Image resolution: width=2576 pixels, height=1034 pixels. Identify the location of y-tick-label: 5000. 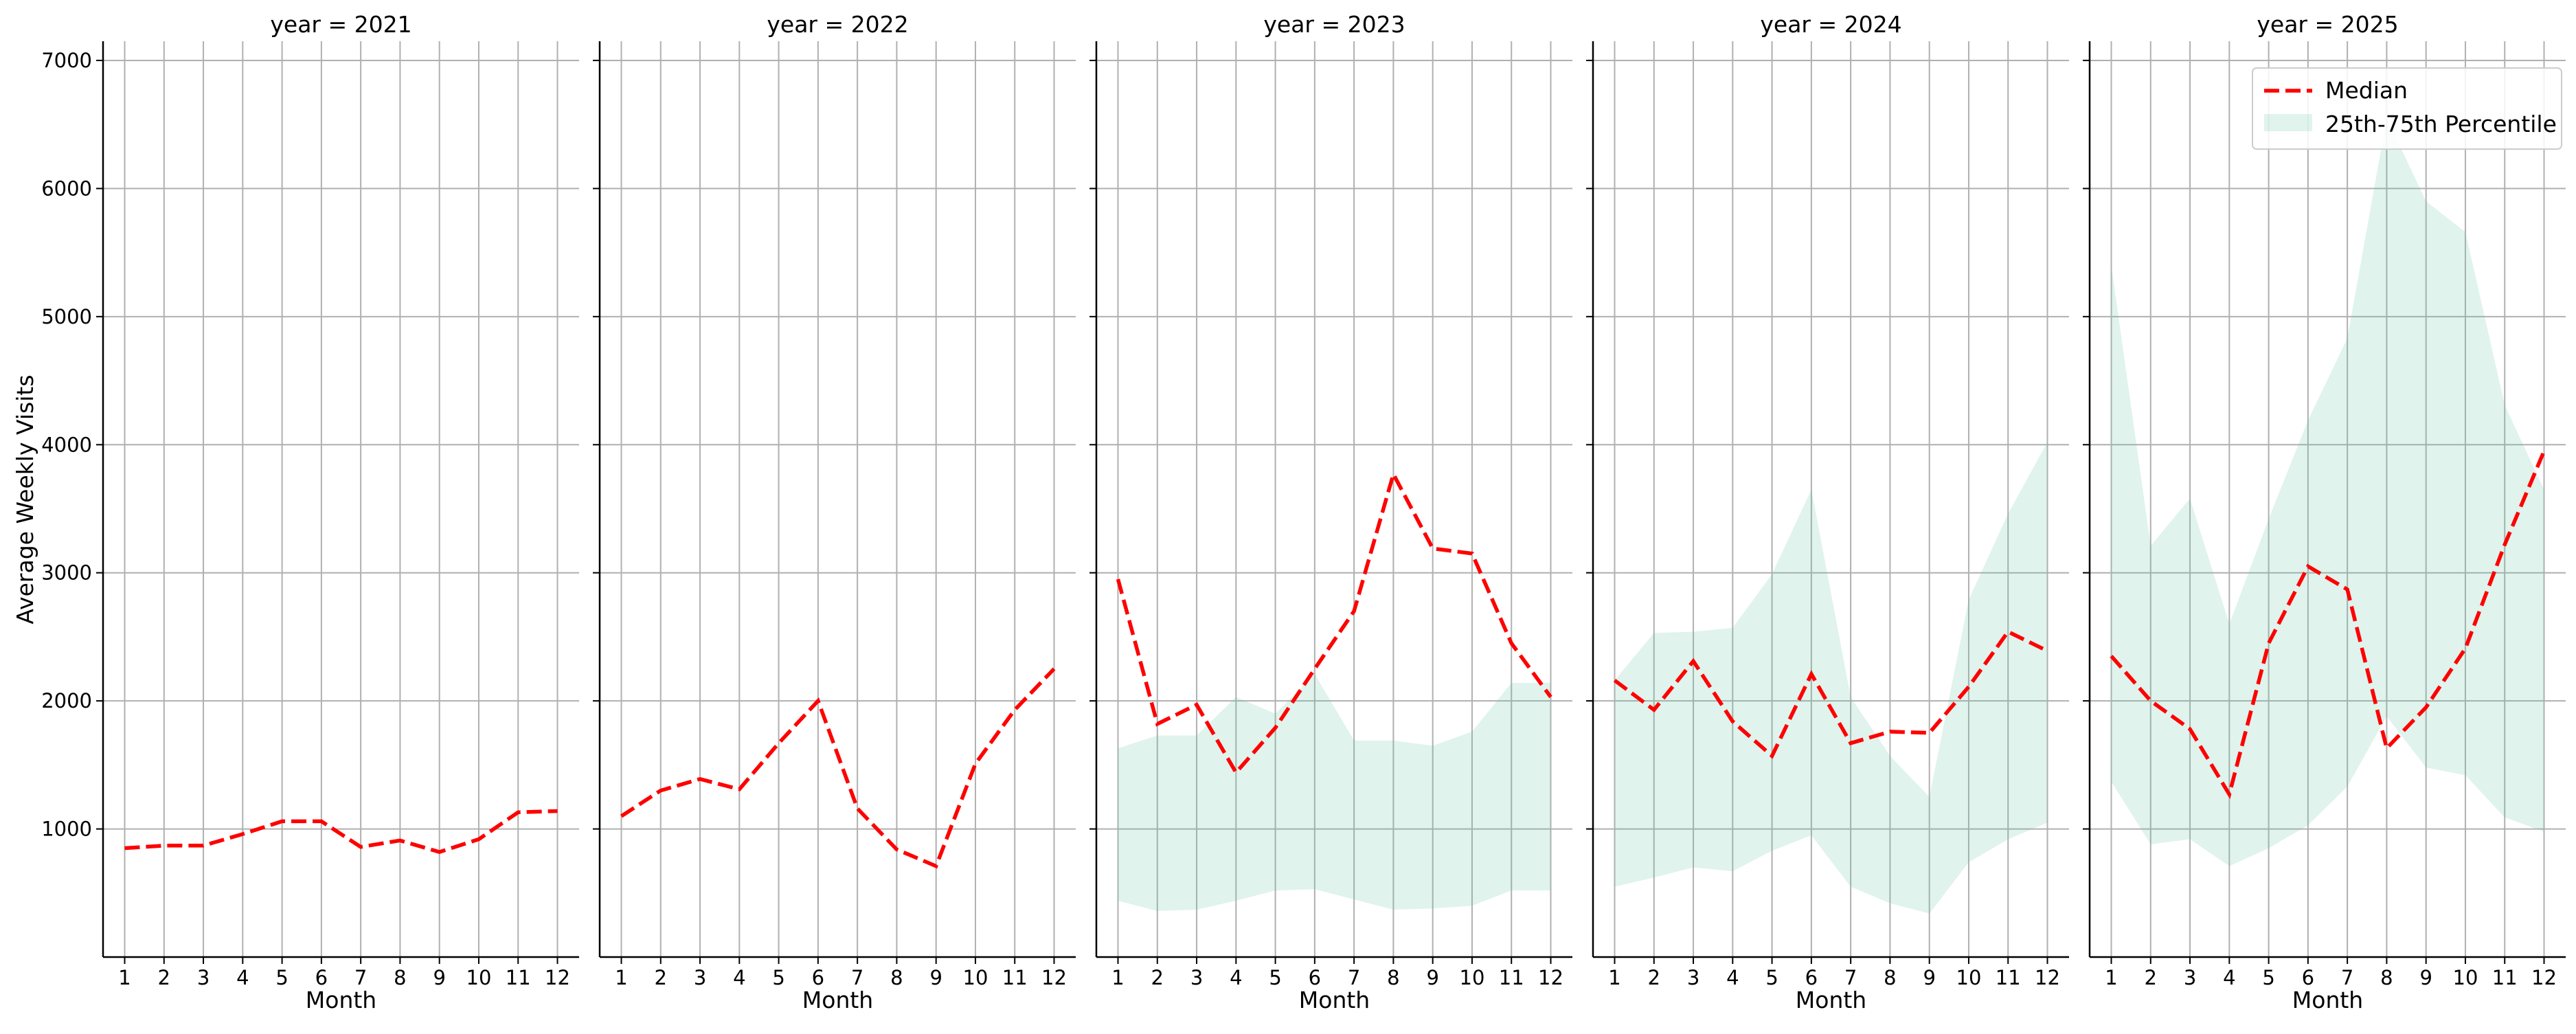
(66, 316).